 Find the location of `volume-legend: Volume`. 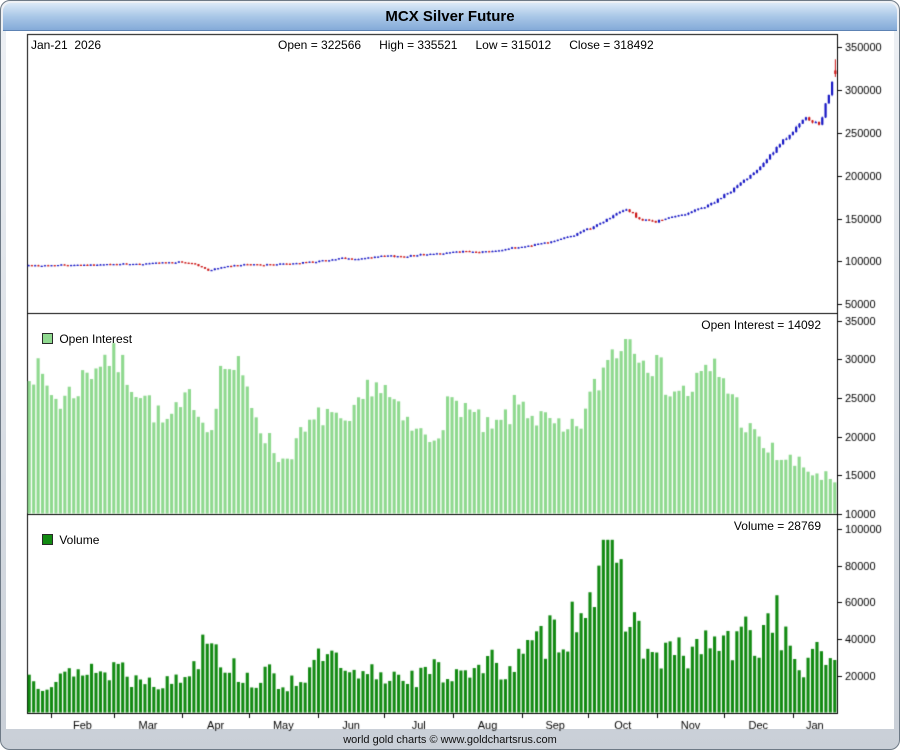

volume-legend: Volume is located at coordinates (64, 540).